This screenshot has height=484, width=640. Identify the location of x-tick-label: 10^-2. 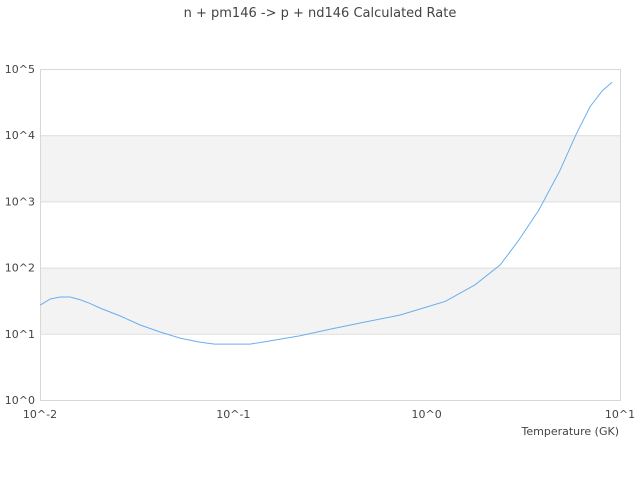
(40, 414).